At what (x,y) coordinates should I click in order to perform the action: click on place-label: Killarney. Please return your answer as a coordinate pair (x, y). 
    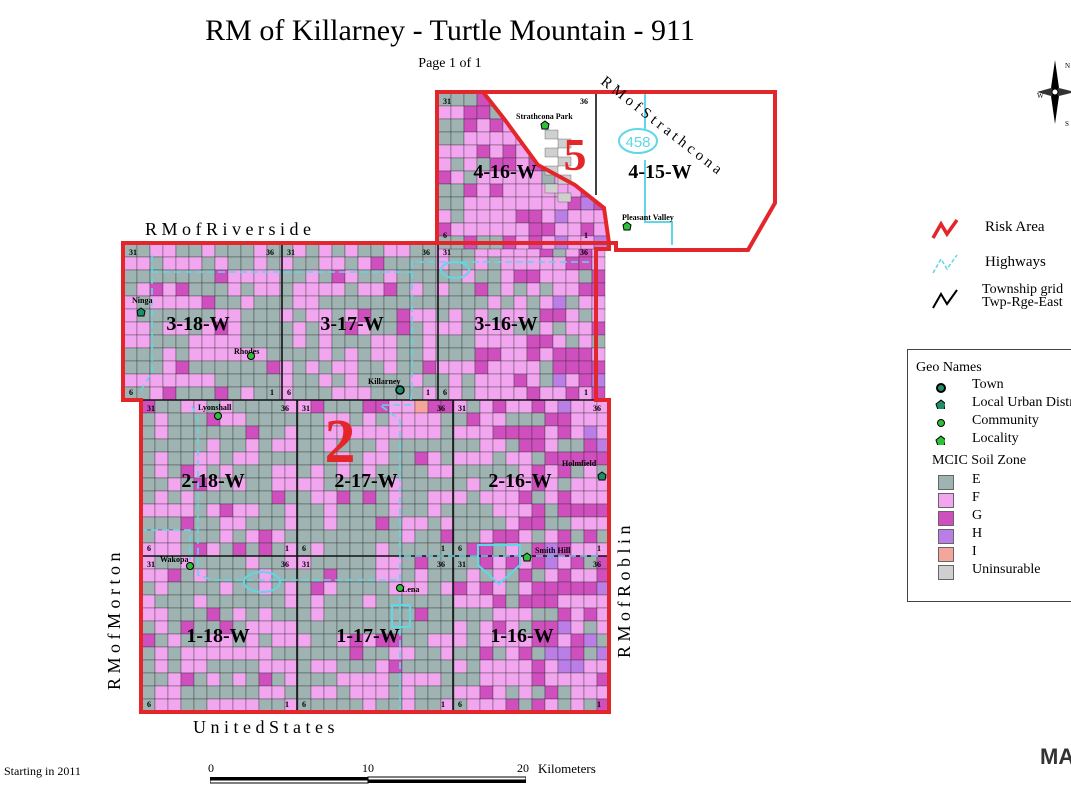
    Looking at the image, I should click on (384, 381).